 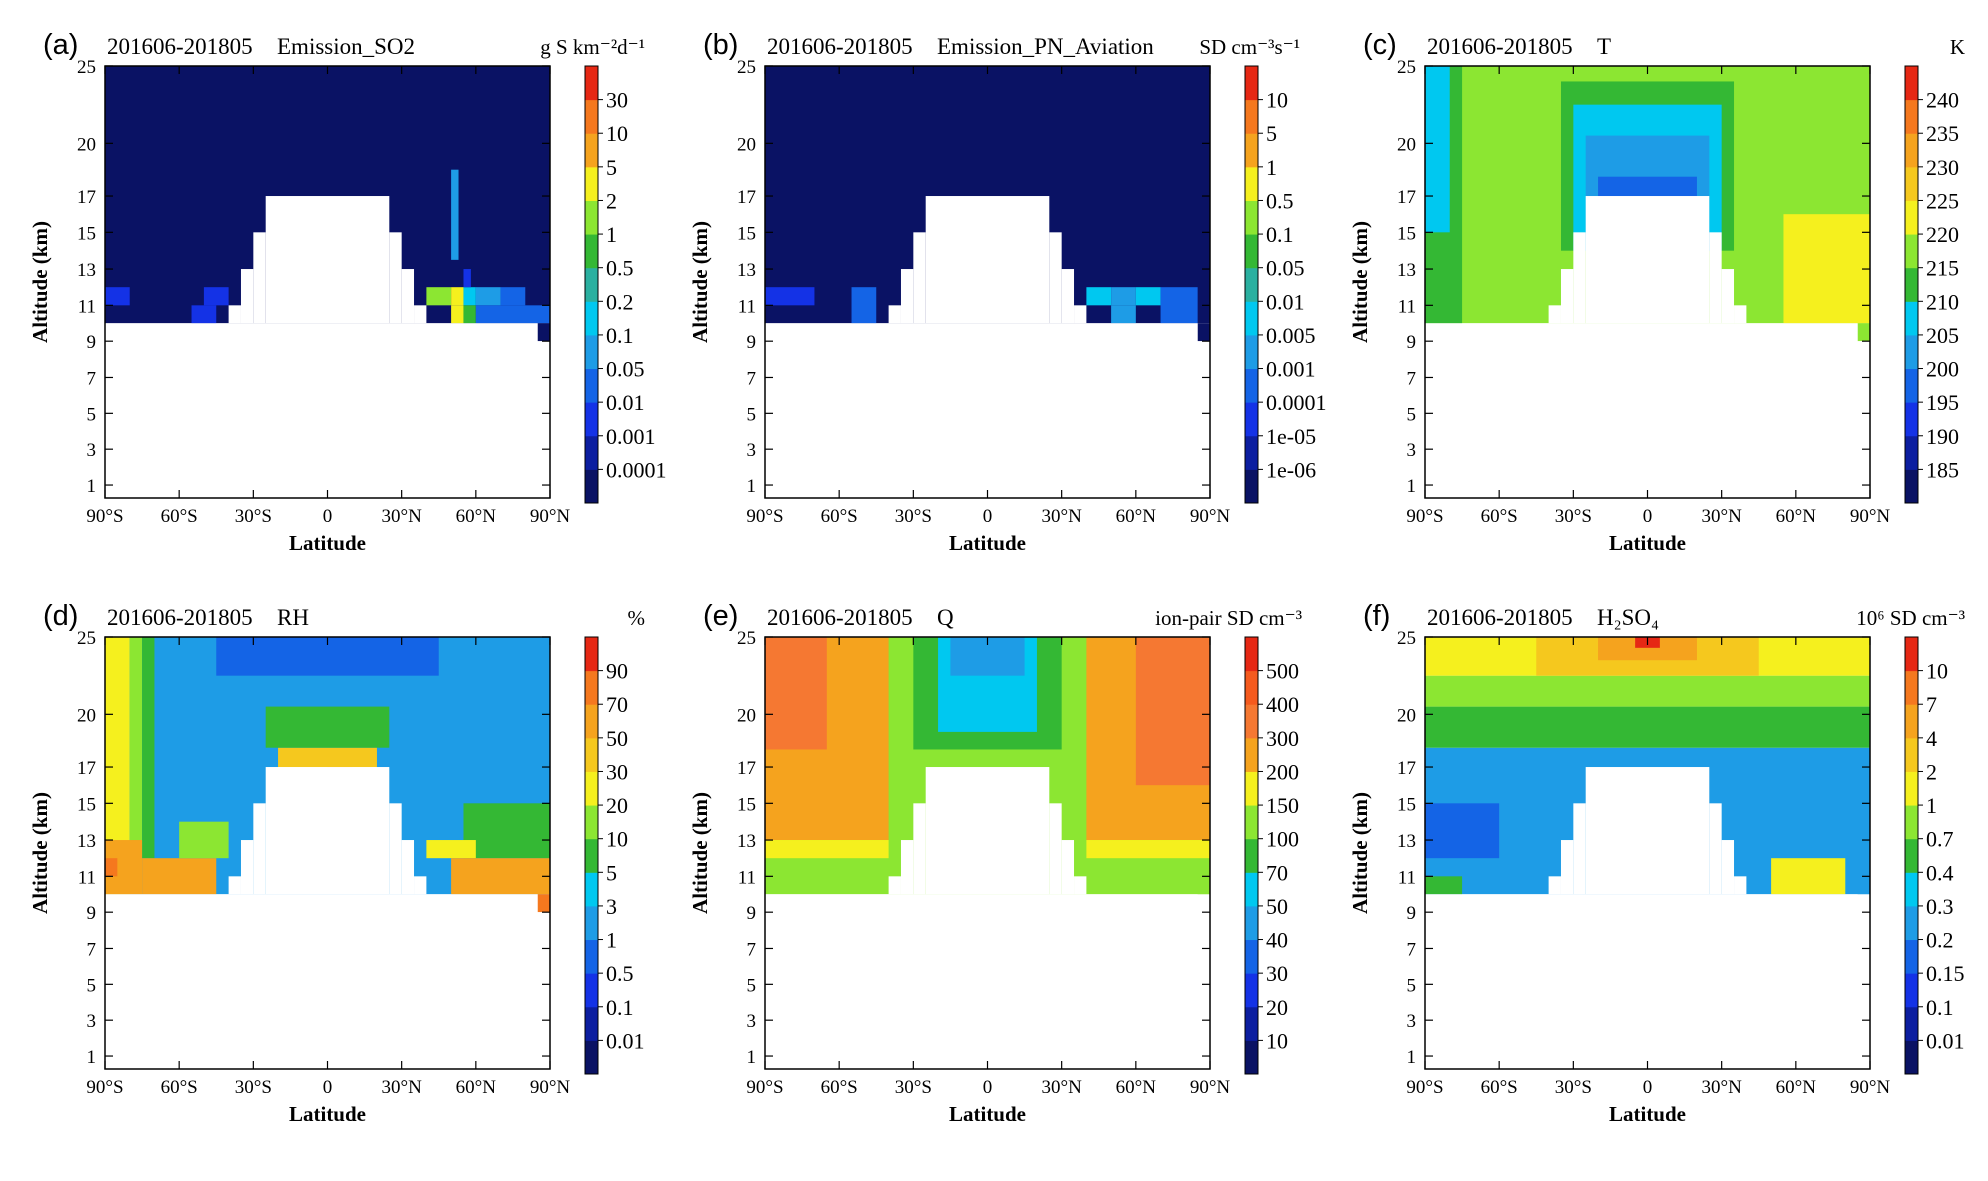 I want to click on x-tick-label: 90°S, so click(x=1424, y=516).